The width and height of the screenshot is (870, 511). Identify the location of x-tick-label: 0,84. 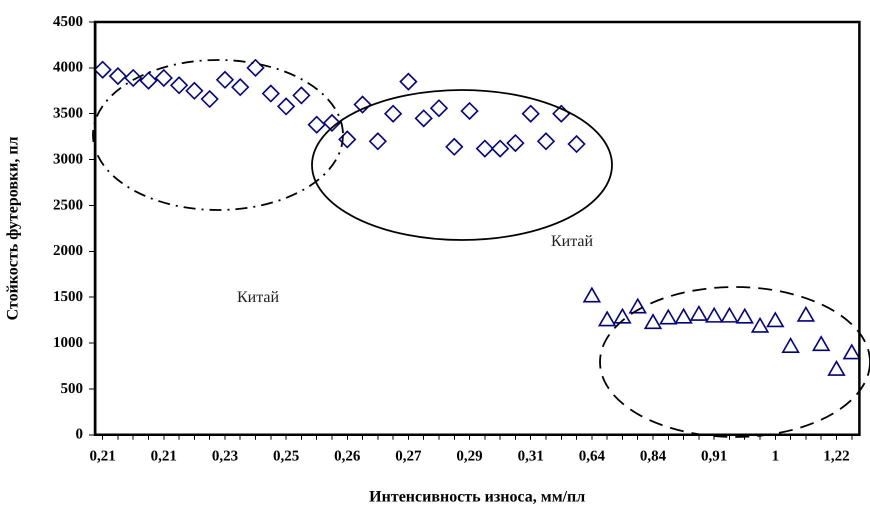
(653, 456).